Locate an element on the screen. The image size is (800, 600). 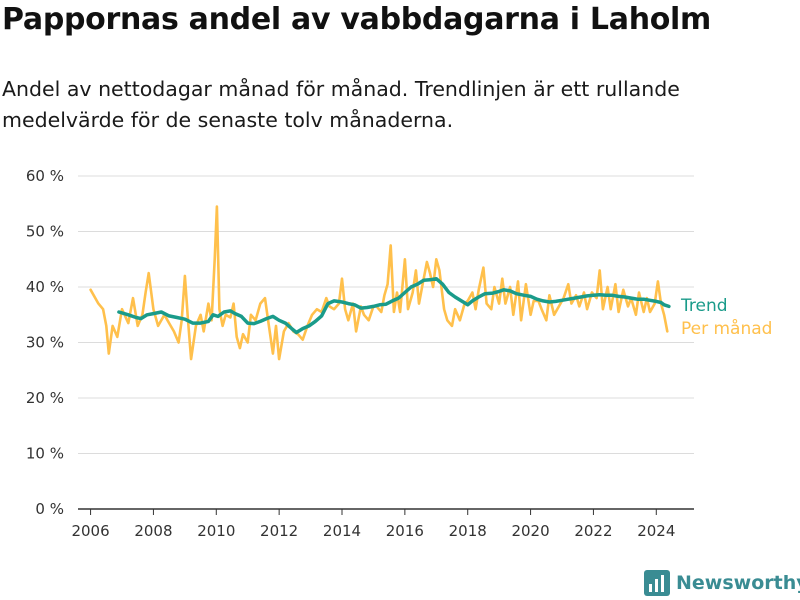
x-tick-label: 2006 is located at coordinates (90, 531).